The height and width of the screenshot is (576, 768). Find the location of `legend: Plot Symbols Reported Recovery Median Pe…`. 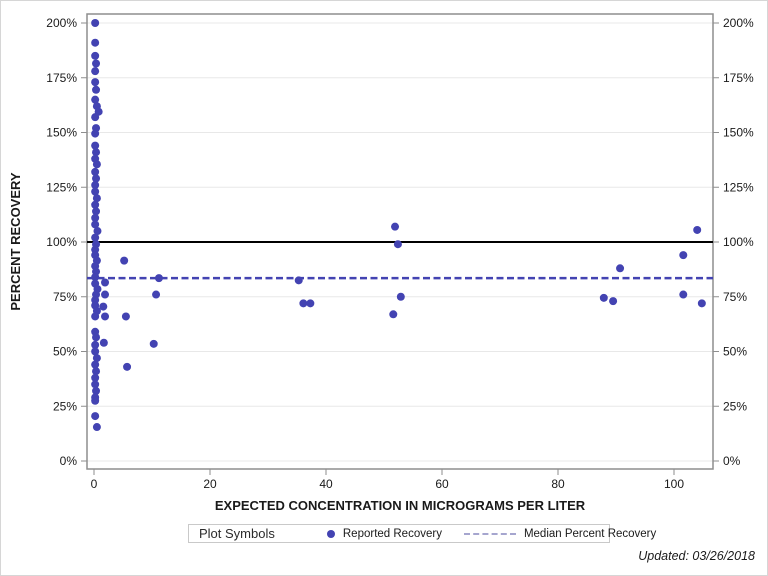

legend: Plot Symbols Reported Recovery Median Pe… is located at coordinates (422, 533).